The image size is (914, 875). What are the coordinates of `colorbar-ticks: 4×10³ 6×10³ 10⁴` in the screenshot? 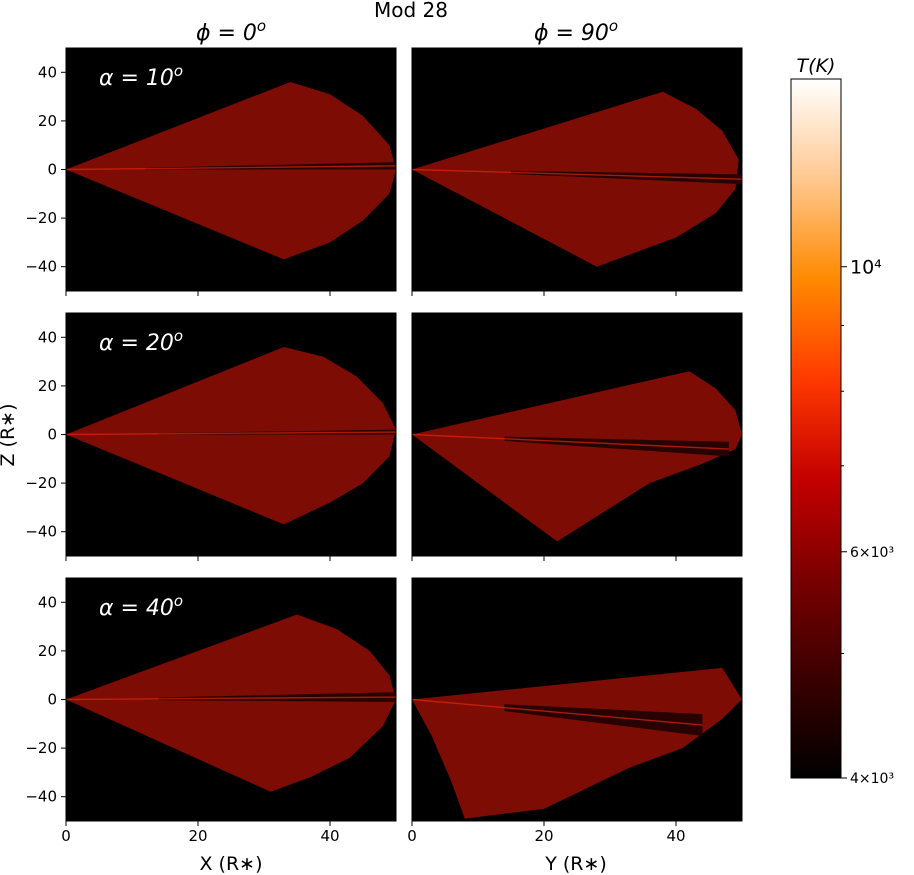 It's located at (867, 522).